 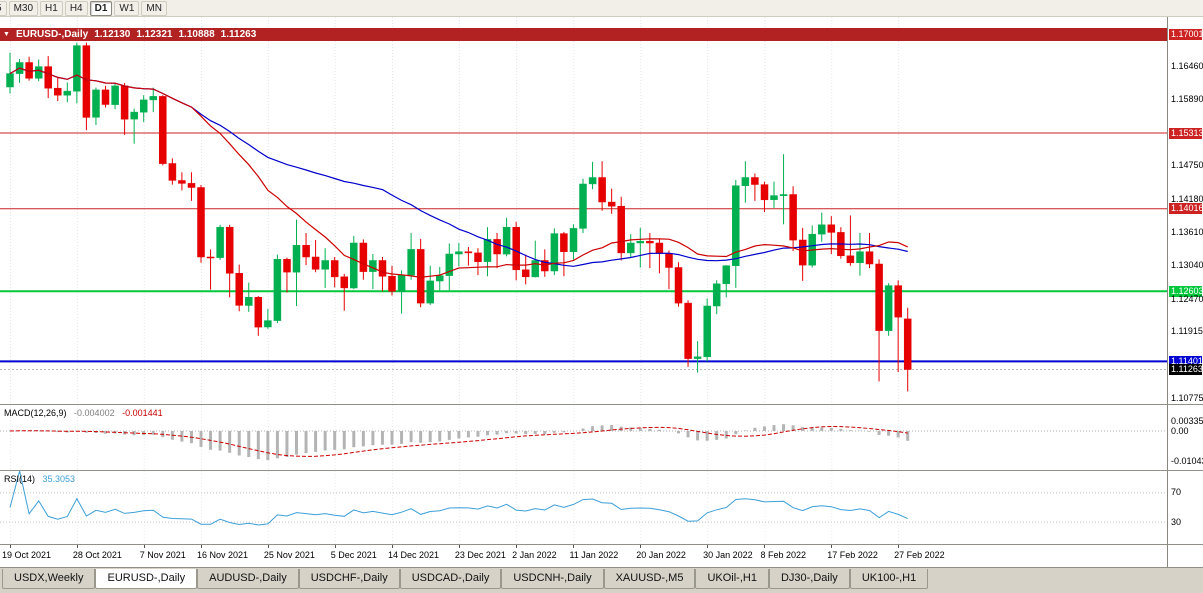 What do you see at coordinates (112, 34) in the screenshot?
I see `chart-open-value: 1.12130` at bounding box center [112, 34].